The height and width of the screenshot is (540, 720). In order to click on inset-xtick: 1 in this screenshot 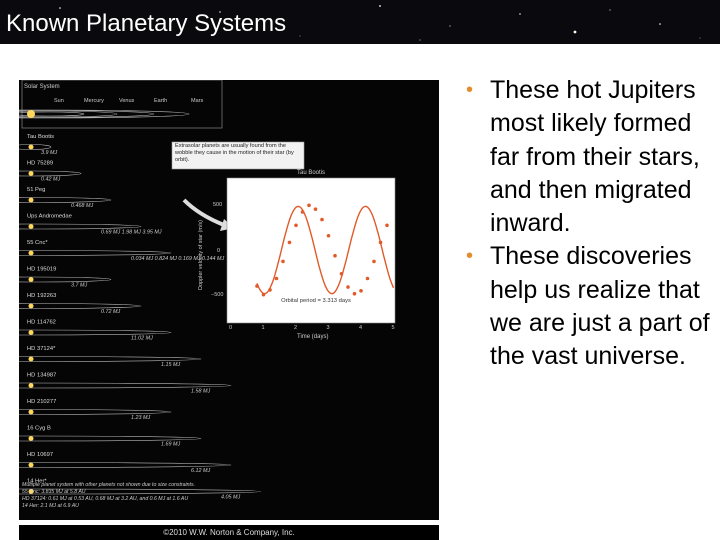, I will do `click(263, 328)`.